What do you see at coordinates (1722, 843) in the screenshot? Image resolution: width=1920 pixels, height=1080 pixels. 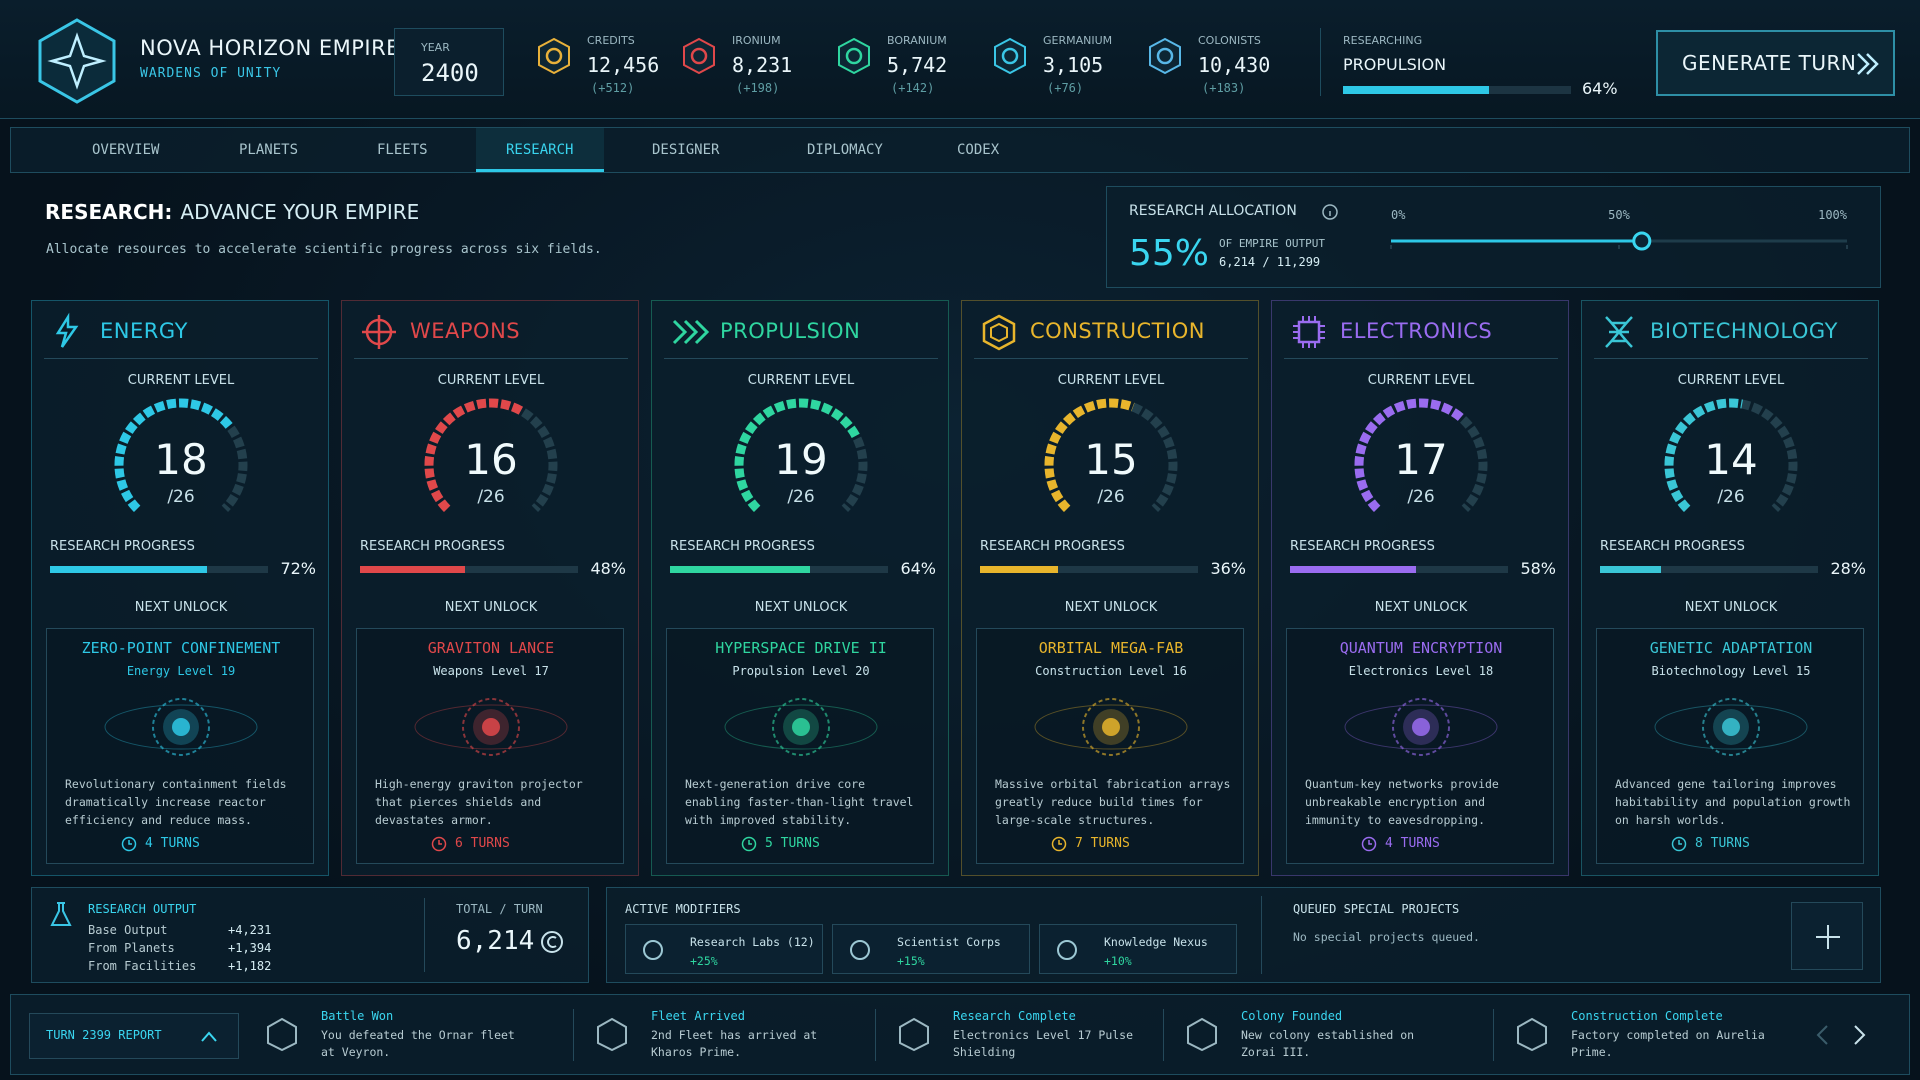 I see `unlock-turns: 8 TURNS` at bounding box center [1722, 843].